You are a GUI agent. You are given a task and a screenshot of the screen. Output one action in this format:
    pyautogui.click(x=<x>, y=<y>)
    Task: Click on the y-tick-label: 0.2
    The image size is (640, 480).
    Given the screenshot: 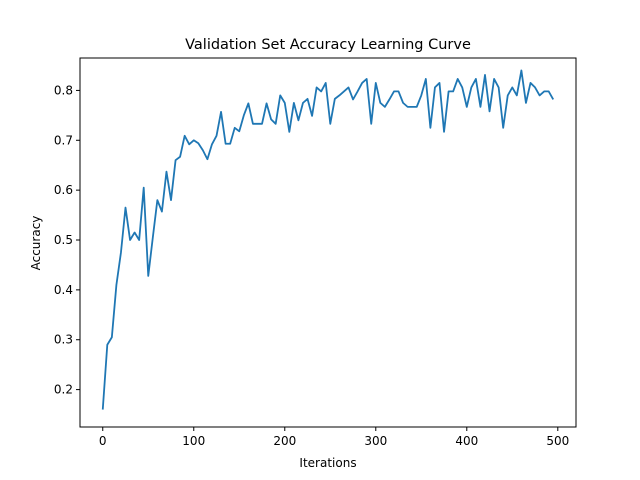 What is the action you would take?
    pyautogui.click(x=63, y=390)
    